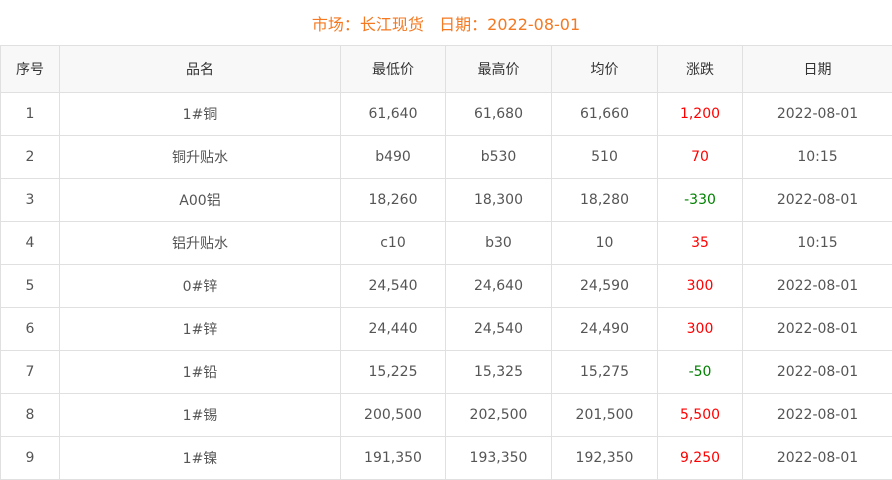 The width and height of the screenshot is (892, 480). What do you see at coordinates (30, 243) in the screenshot?
I see `row-no: 4` at bounding box center [30, 243].